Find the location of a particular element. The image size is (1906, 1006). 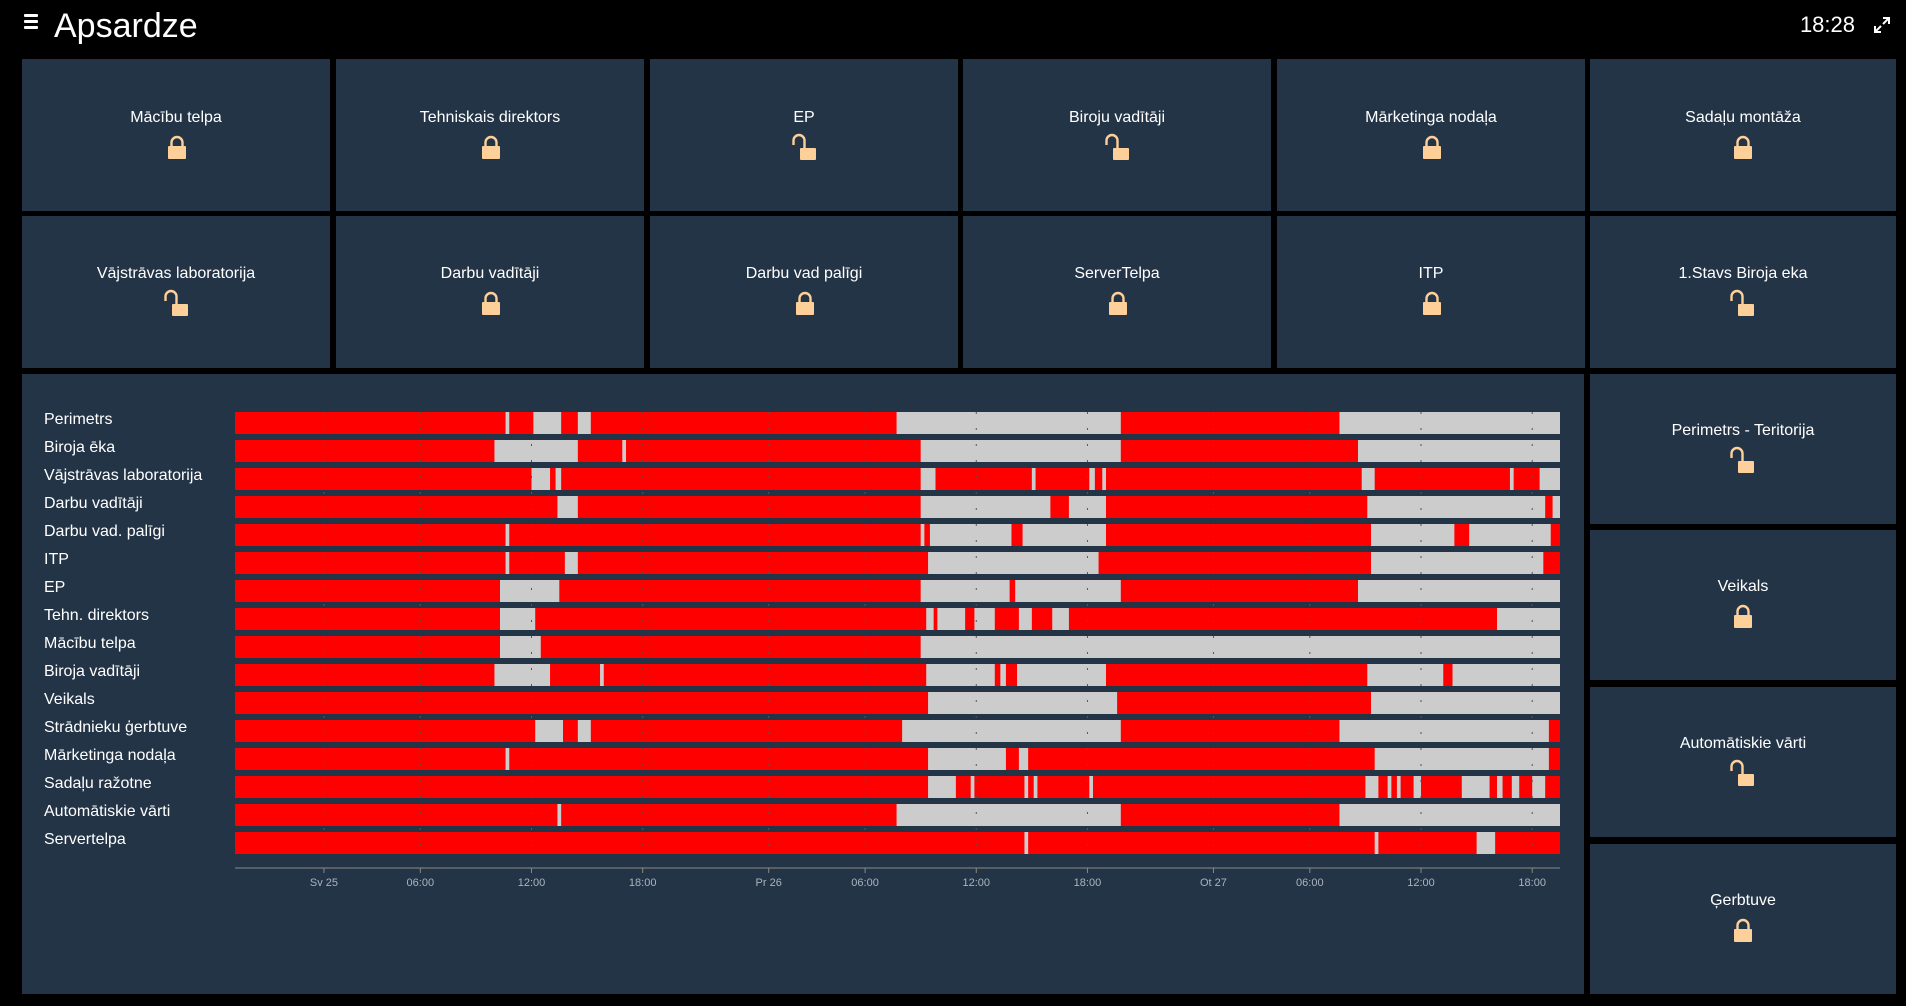

door-tile-veikals: Veikals is located at coordinates (1743, 605).